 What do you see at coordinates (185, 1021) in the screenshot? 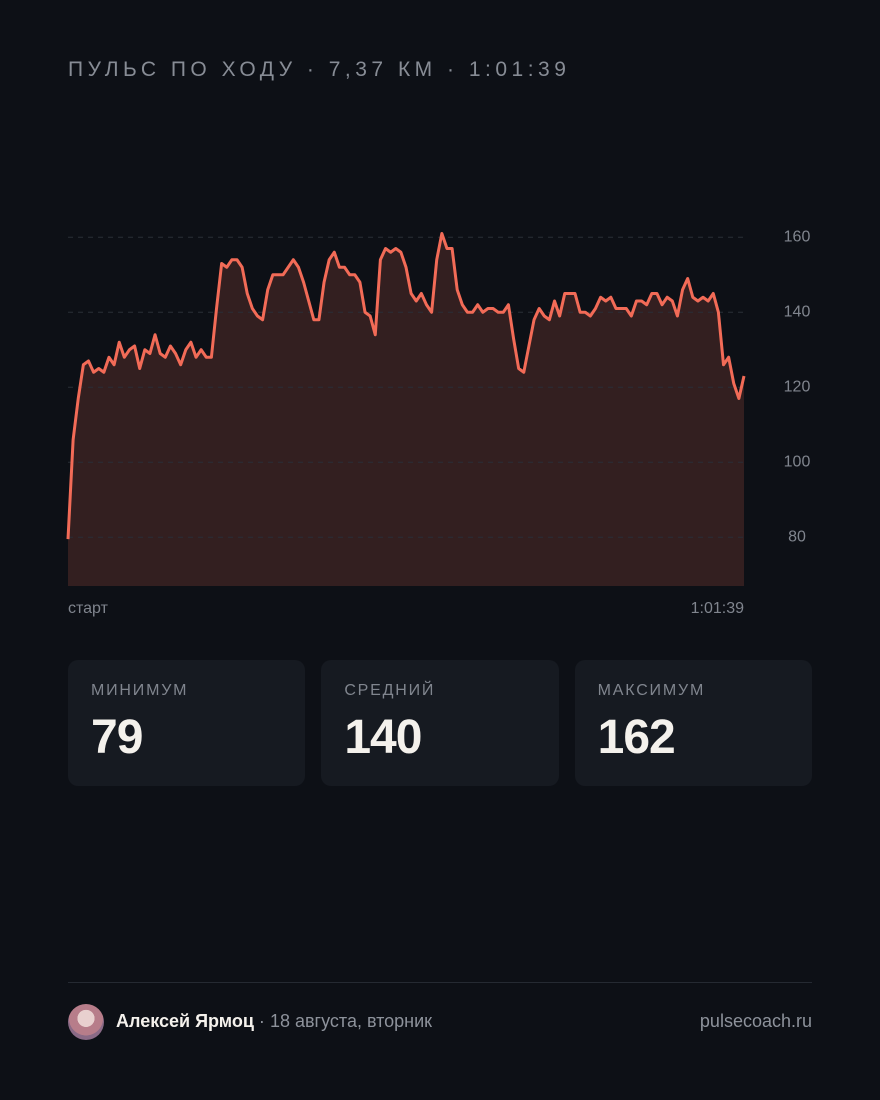
I see `author-name: Алексей Ярмоц` at bounding box center [185, 1021].